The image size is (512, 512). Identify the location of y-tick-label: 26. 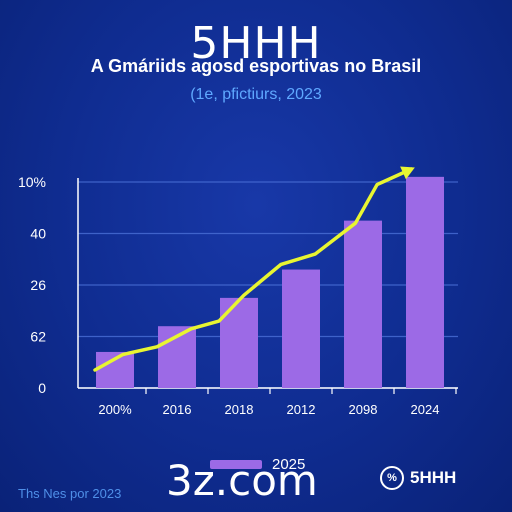
(38, 285).